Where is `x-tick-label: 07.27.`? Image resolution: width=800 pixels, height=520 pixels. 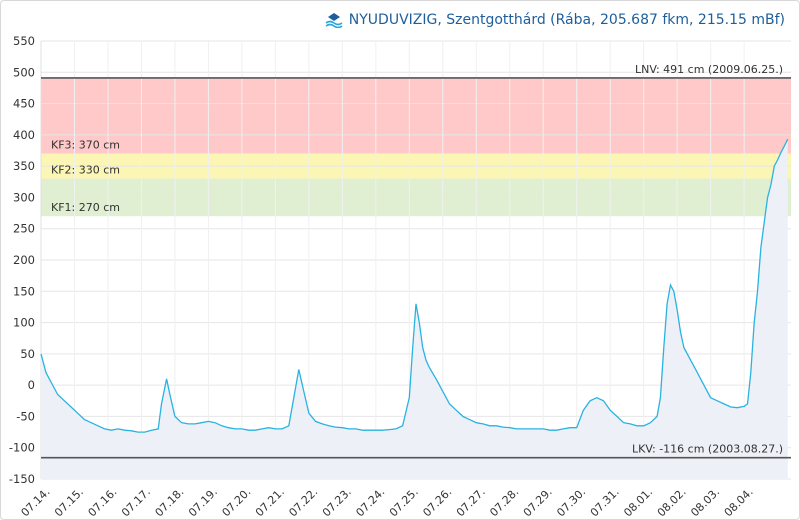 x-tick-label: 07.27. is located at coordinates (471, 502).